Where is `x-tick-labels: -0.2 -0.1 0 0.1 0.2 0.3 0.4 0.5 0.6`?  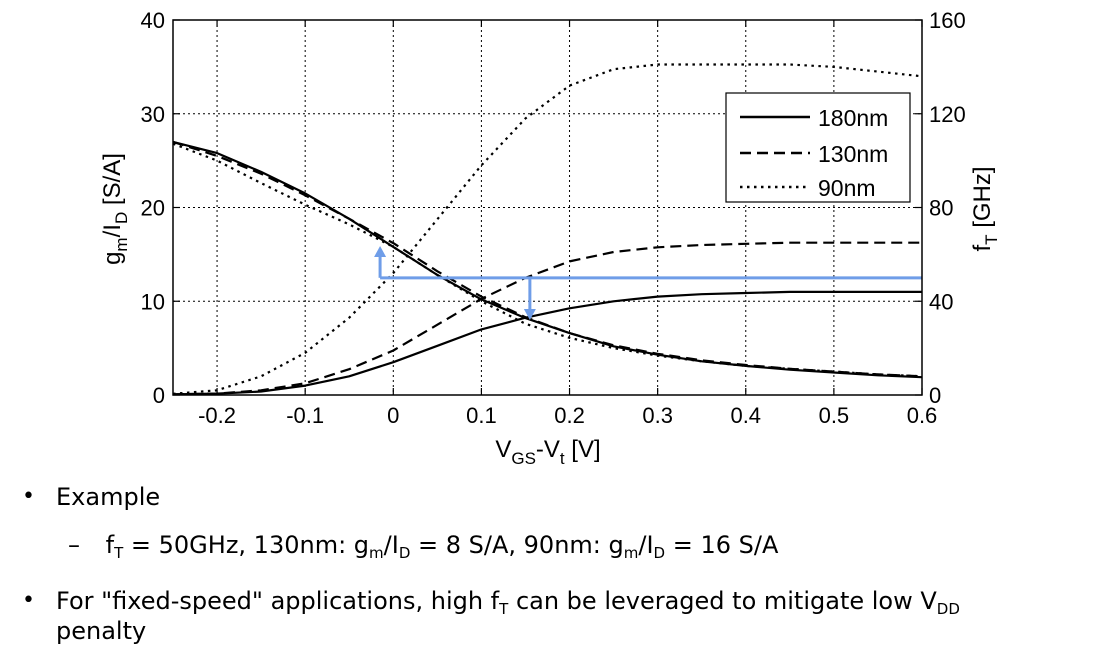
x-tick-labels: -0.2 -0.1 0 0.1 0.2 0.3 0.4 0.5 0.6 is located at coordinates (567, 415).